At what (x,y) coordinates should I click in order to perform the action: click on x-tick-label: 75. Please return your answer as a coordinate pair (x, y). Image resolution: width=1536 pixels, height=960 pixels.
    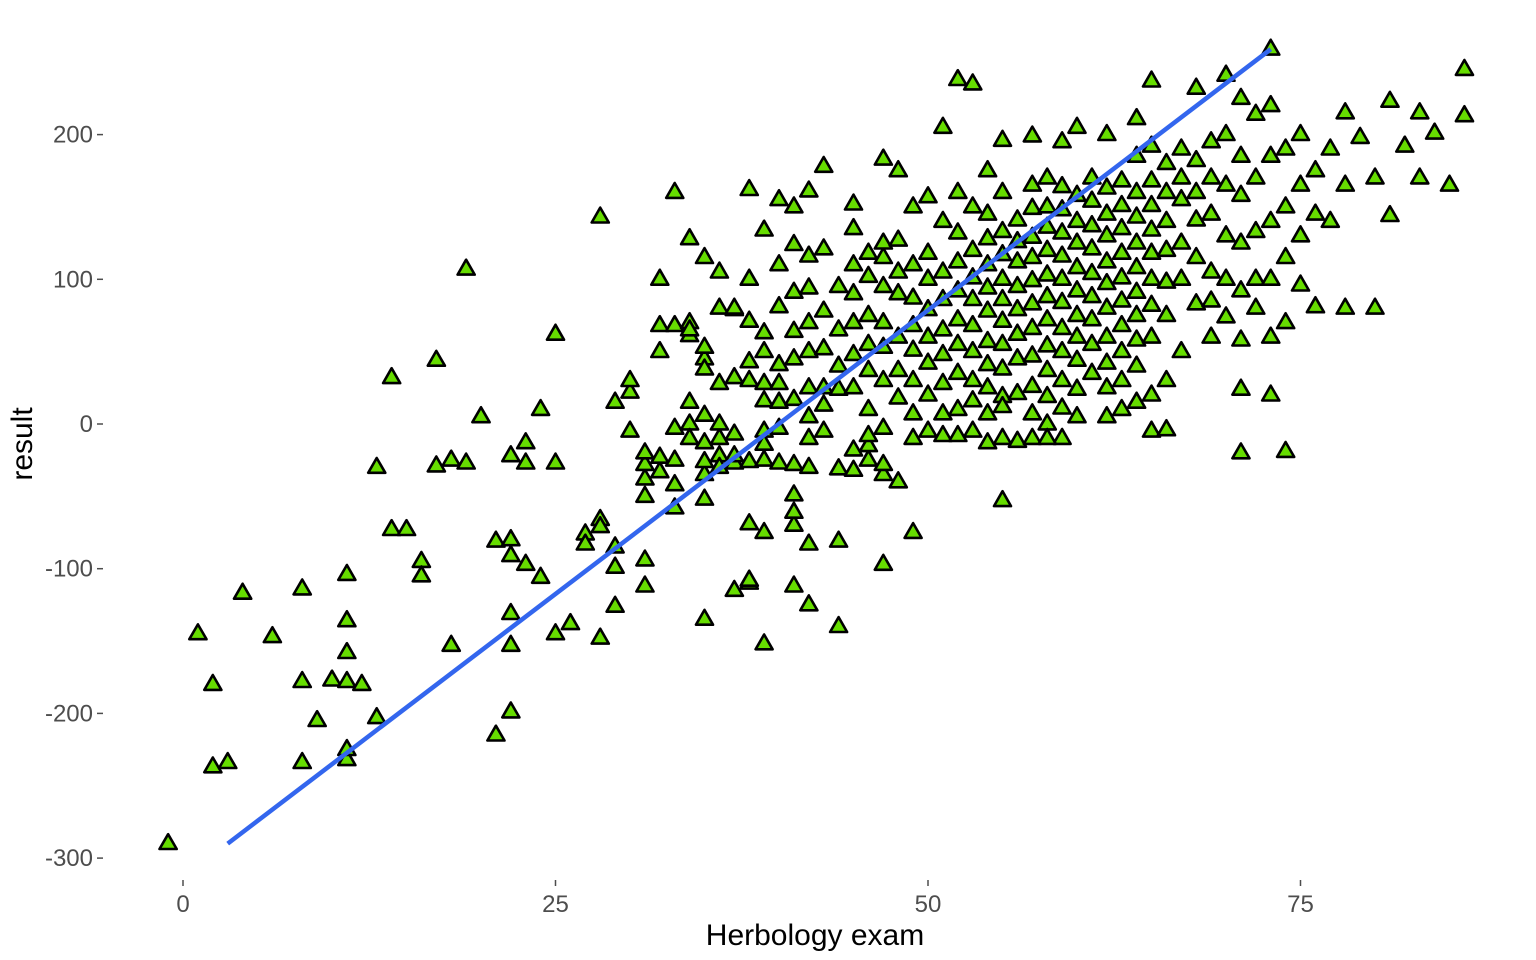
    Looking at the image, I should click on (1300, 904).